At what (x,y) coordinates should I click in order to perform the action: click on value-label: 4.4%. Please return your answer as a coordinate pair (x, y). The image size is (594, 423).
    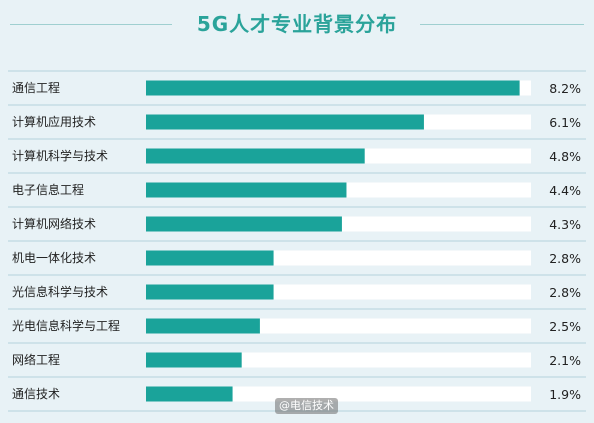
    Looking at the image, I should click on (565, 190).